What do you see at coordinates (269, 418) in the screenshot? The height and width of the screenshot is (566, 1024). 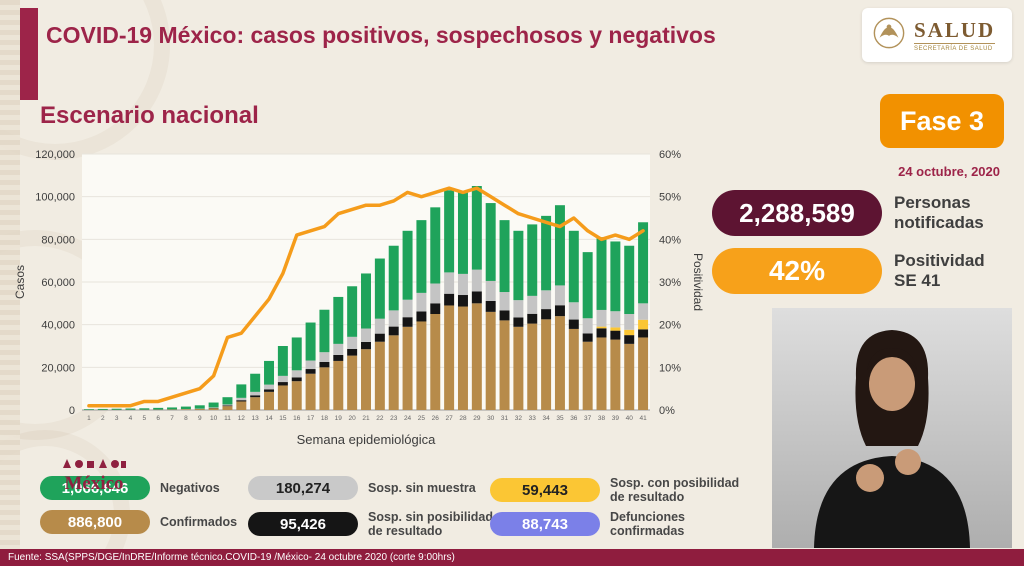 I see `svg-text: 14` at bounding box center [269, 418].